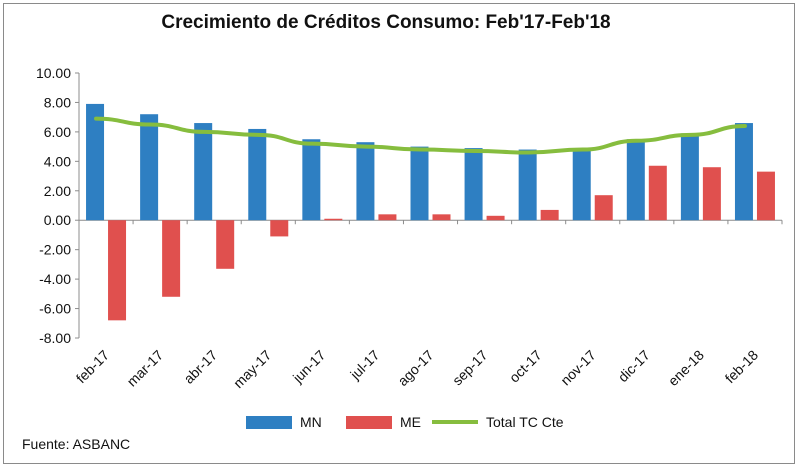 This screenshot has height=469, width=800. I want to click on legend-total-label: Total TC Cte, so click(525, 422).